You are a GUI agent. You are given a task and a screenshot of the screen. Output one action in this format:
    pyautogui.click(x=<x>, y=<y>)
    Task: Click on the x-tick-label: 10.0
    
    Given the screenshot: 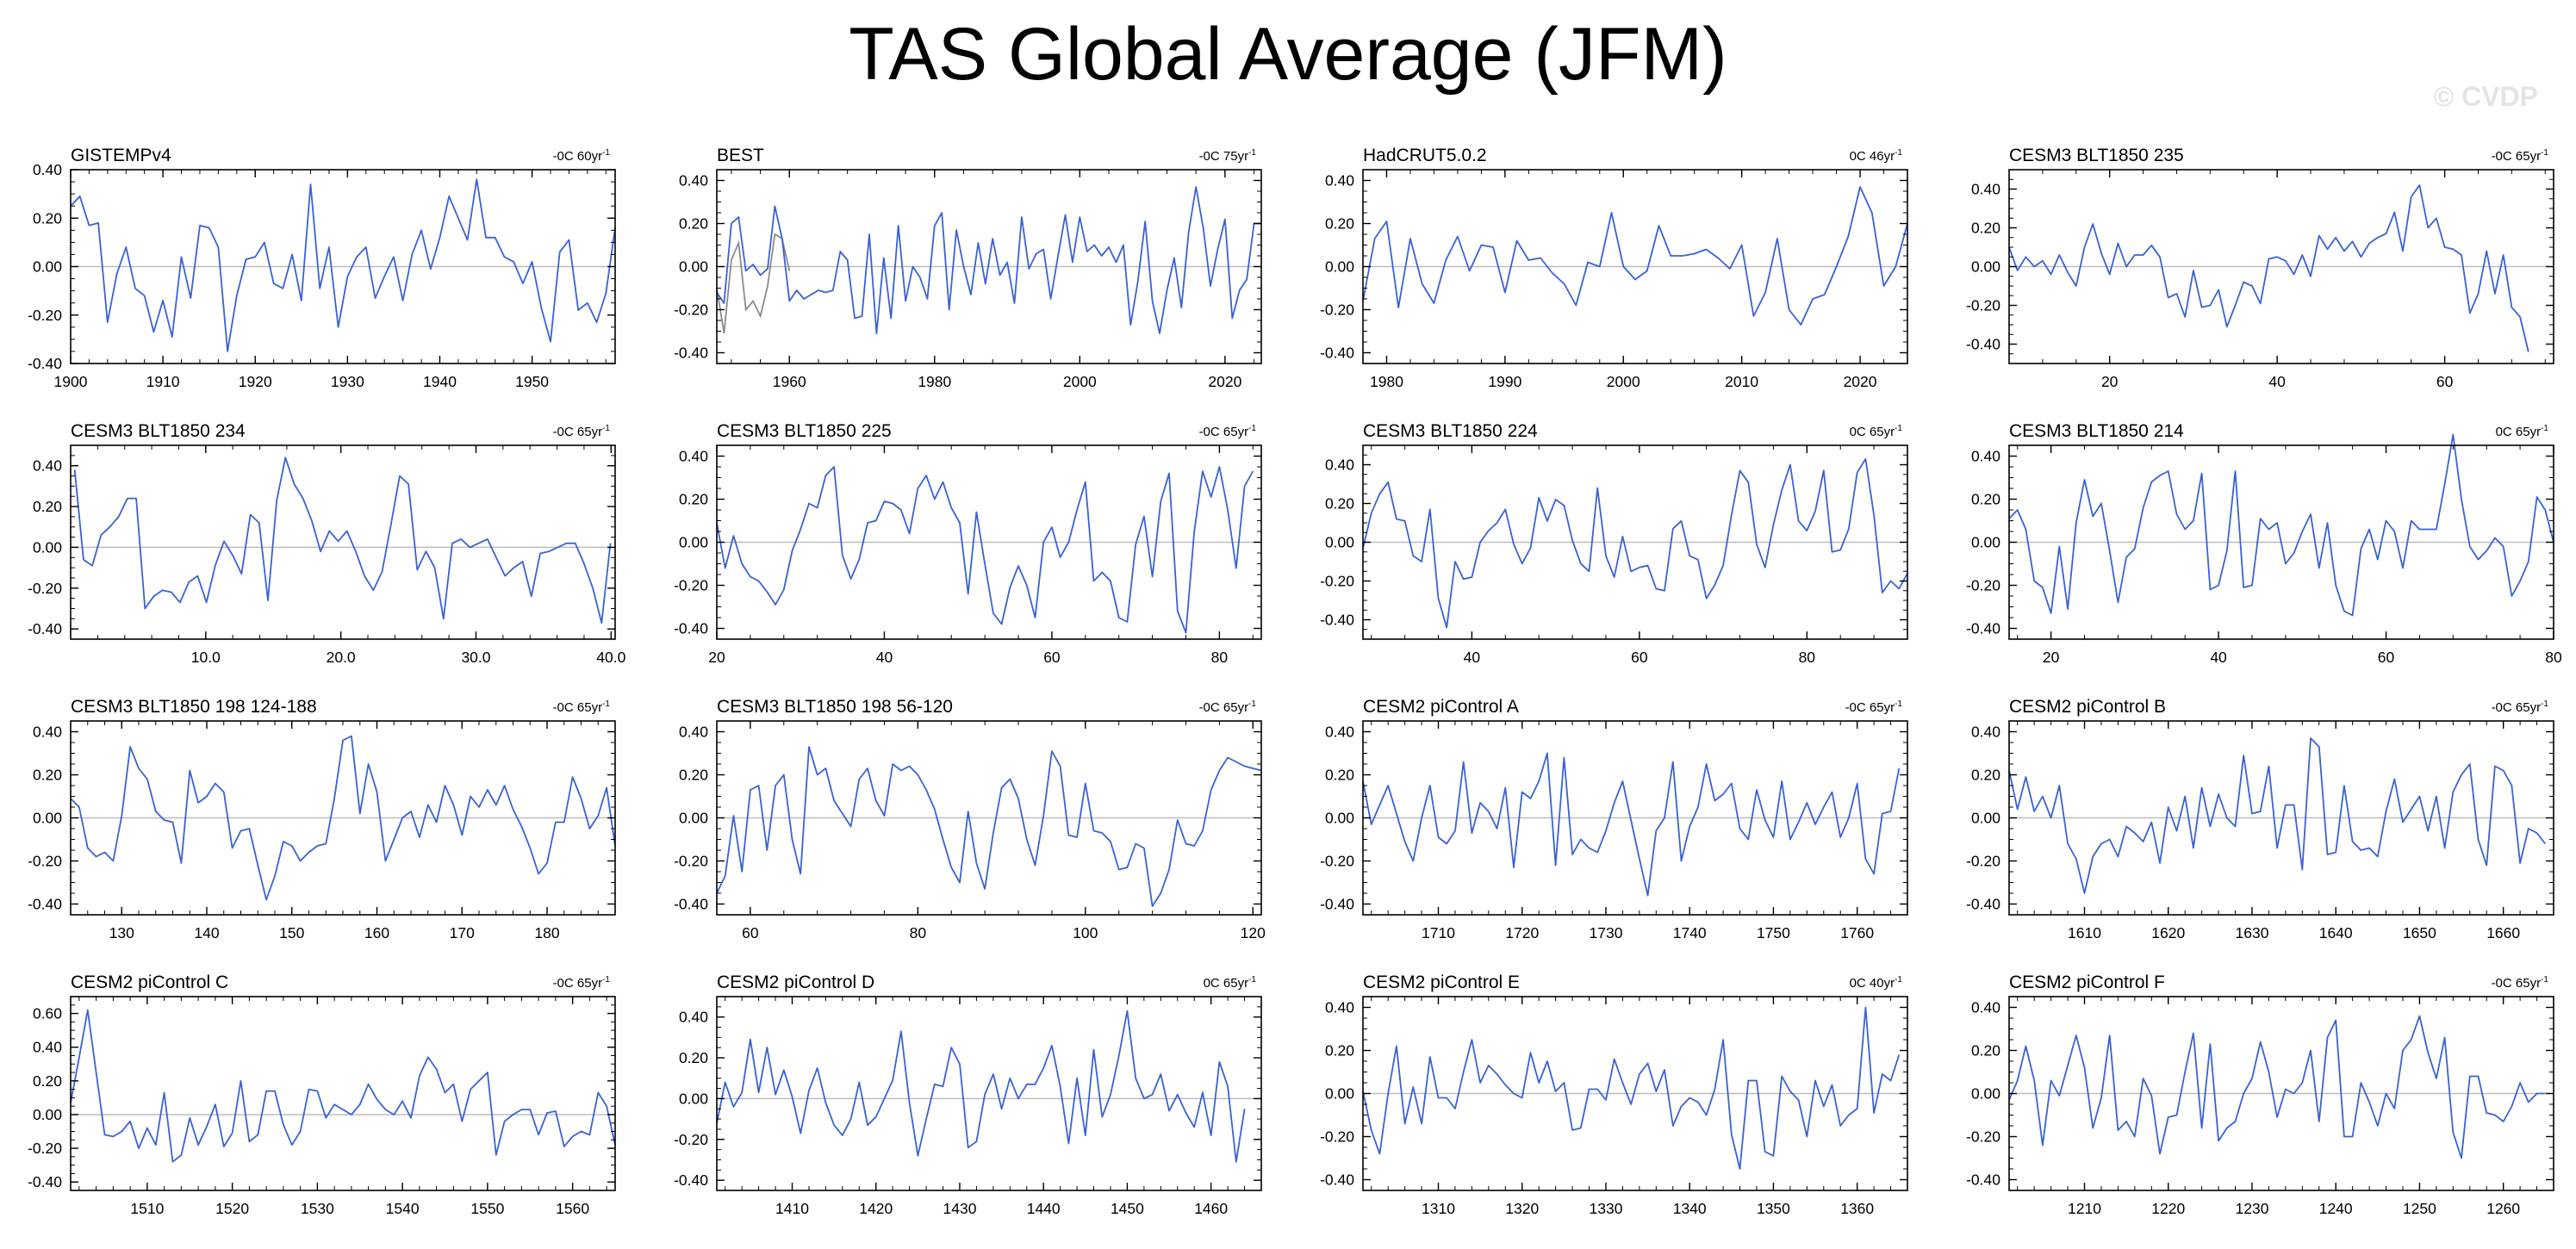 What is the action you would take?
    pyautogui.click(x=206, y=657)
    